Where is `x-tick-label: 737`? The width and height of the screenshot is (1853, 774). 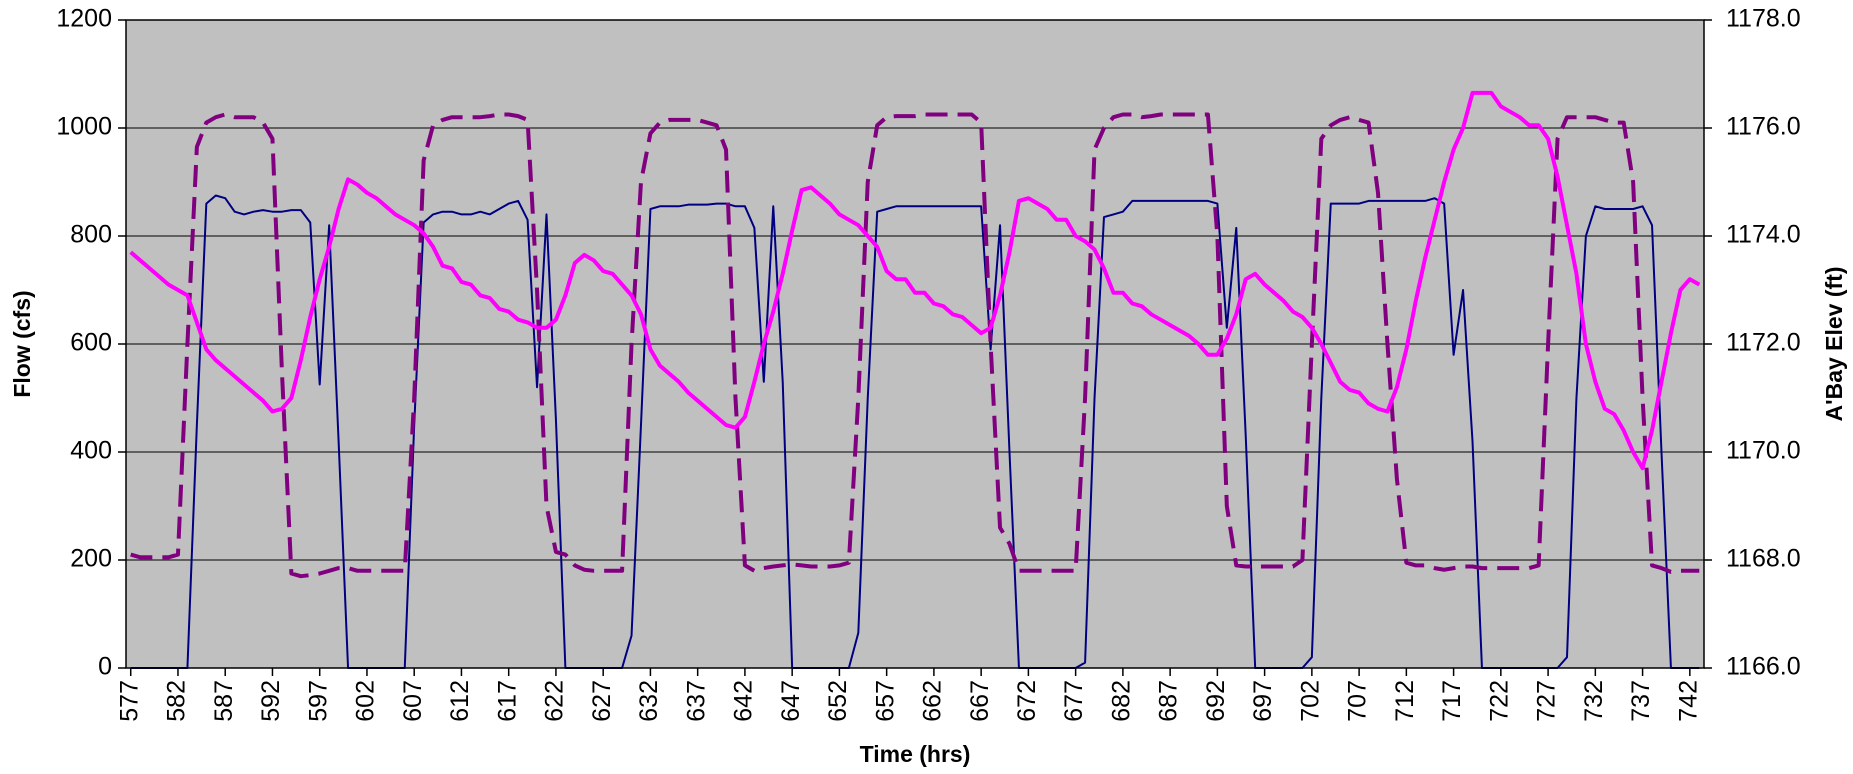 x-tick-label: 737 is located at coordinates (1641, 701).